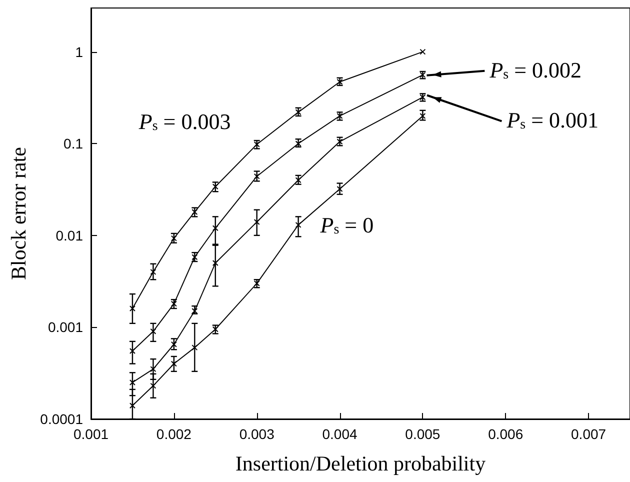  Describe the element at coordinates (184, 121) in the screenshot. I see `series-label: Ps = 0.003` at that location.